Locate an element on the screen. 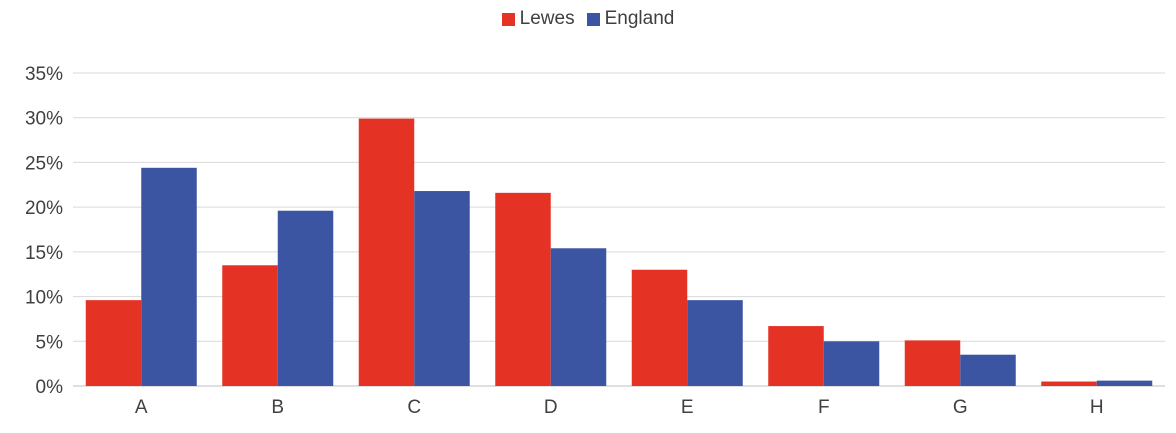 The height and width of the screenshot is (433, 1176). x-tick-label: C is located at coordinates (414, 407).